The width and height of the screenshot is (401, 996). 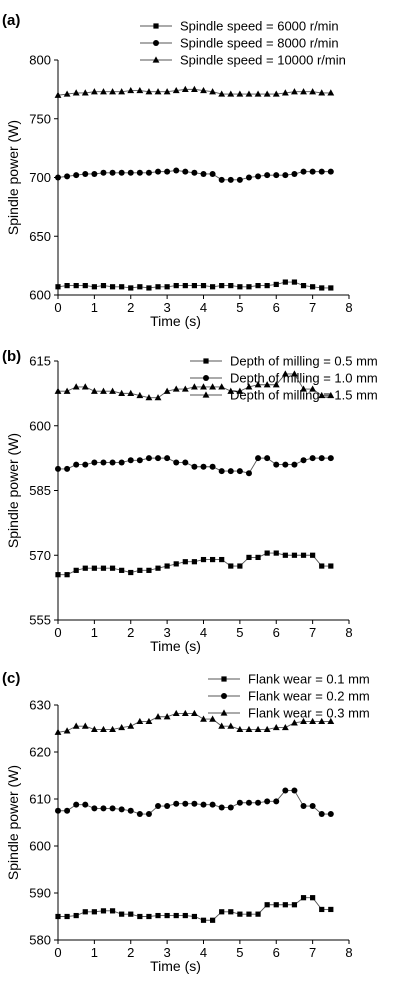 I want to click on x-tick-label: 7, so click(x=312, y=632).